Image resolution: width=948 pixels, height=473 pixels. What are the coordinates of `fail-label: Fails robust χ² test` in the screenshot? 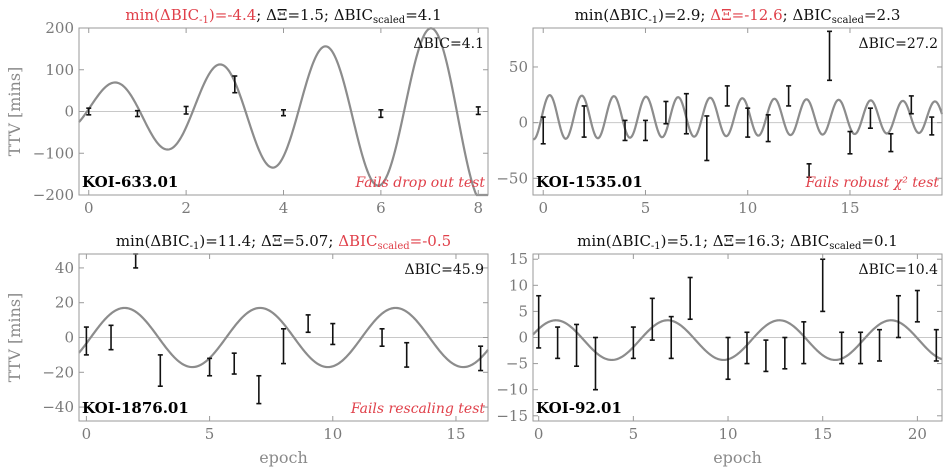 It's located at (872, 183).